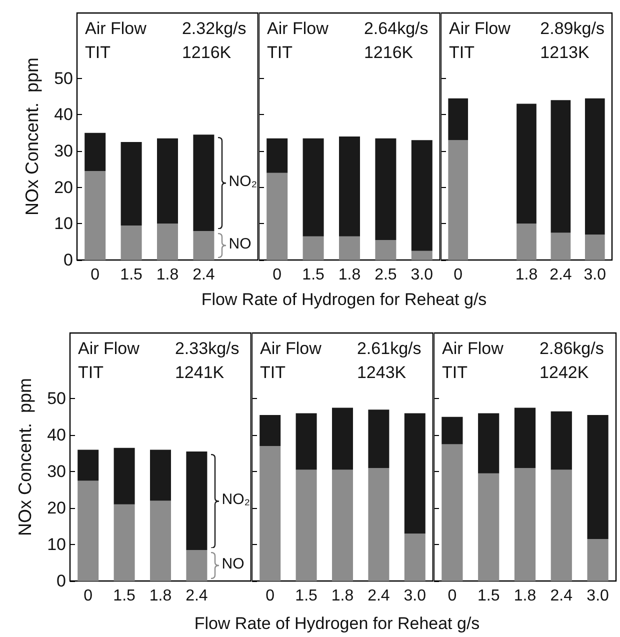 The image size is (620, 637). What do you see at coordinates (63, 114) in the screenshot?
I see `y-tick-label: 40` at bounding box center [63, 114].